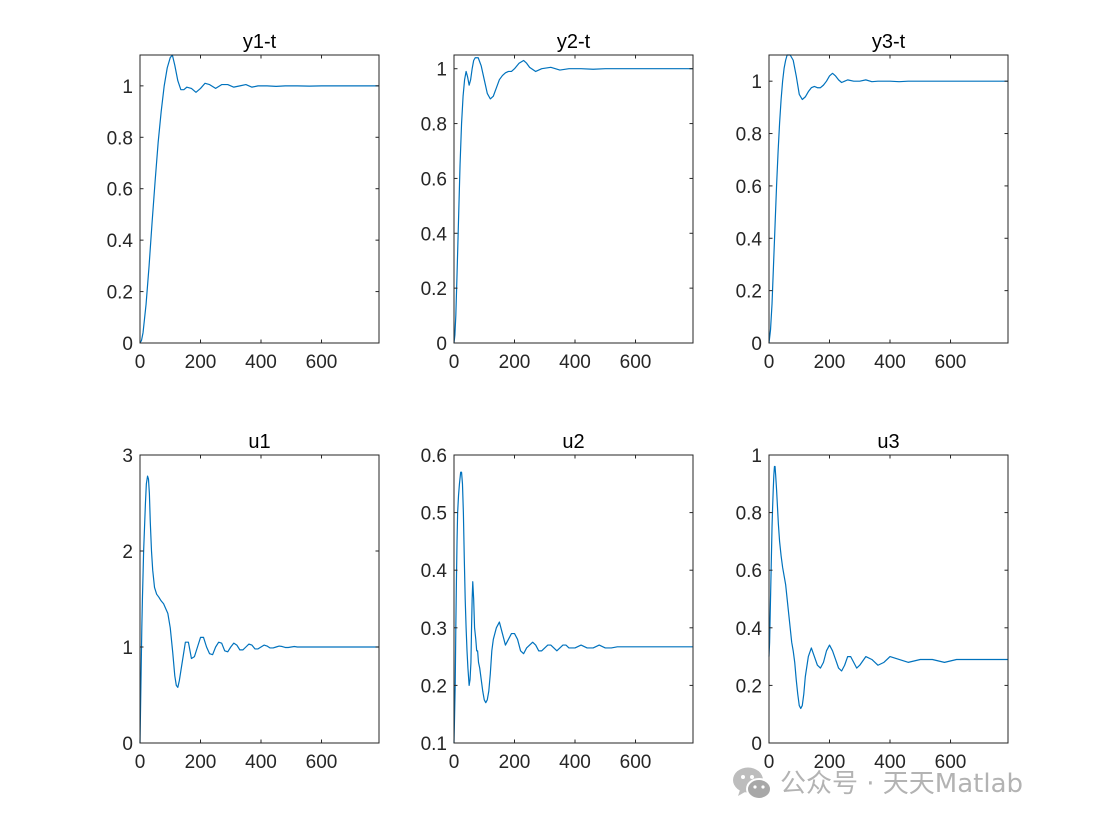 This screenshot has height=828, width=1105. What do you see at coordinates (127, 552) in the screenshot?
I see `y-tick-label: 2` at bounding box center [127, 552].